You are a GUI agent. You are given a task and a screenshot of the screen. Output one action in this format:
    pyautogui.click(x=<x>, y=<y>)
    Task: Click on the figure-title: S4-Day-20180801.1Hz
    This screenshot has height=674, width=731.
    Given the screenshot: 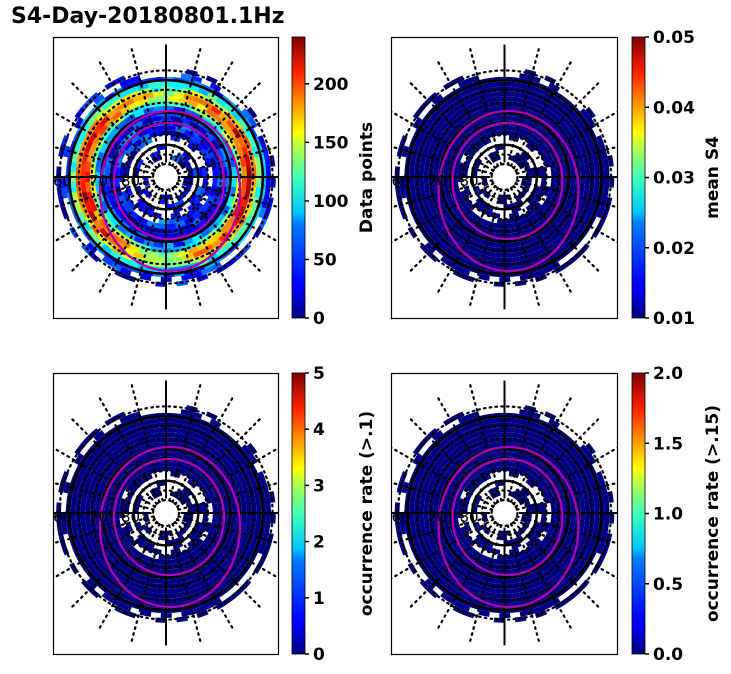 What is the action you would take?
    pyautogui.click(x=148, y=16)
    